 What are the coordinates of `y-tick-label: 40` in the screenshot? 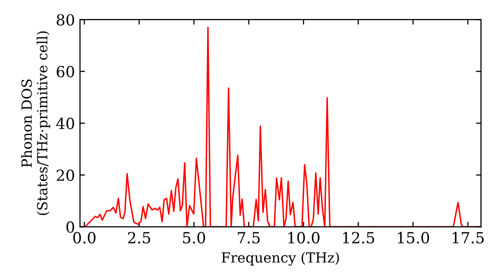 It's located at (65, 124).